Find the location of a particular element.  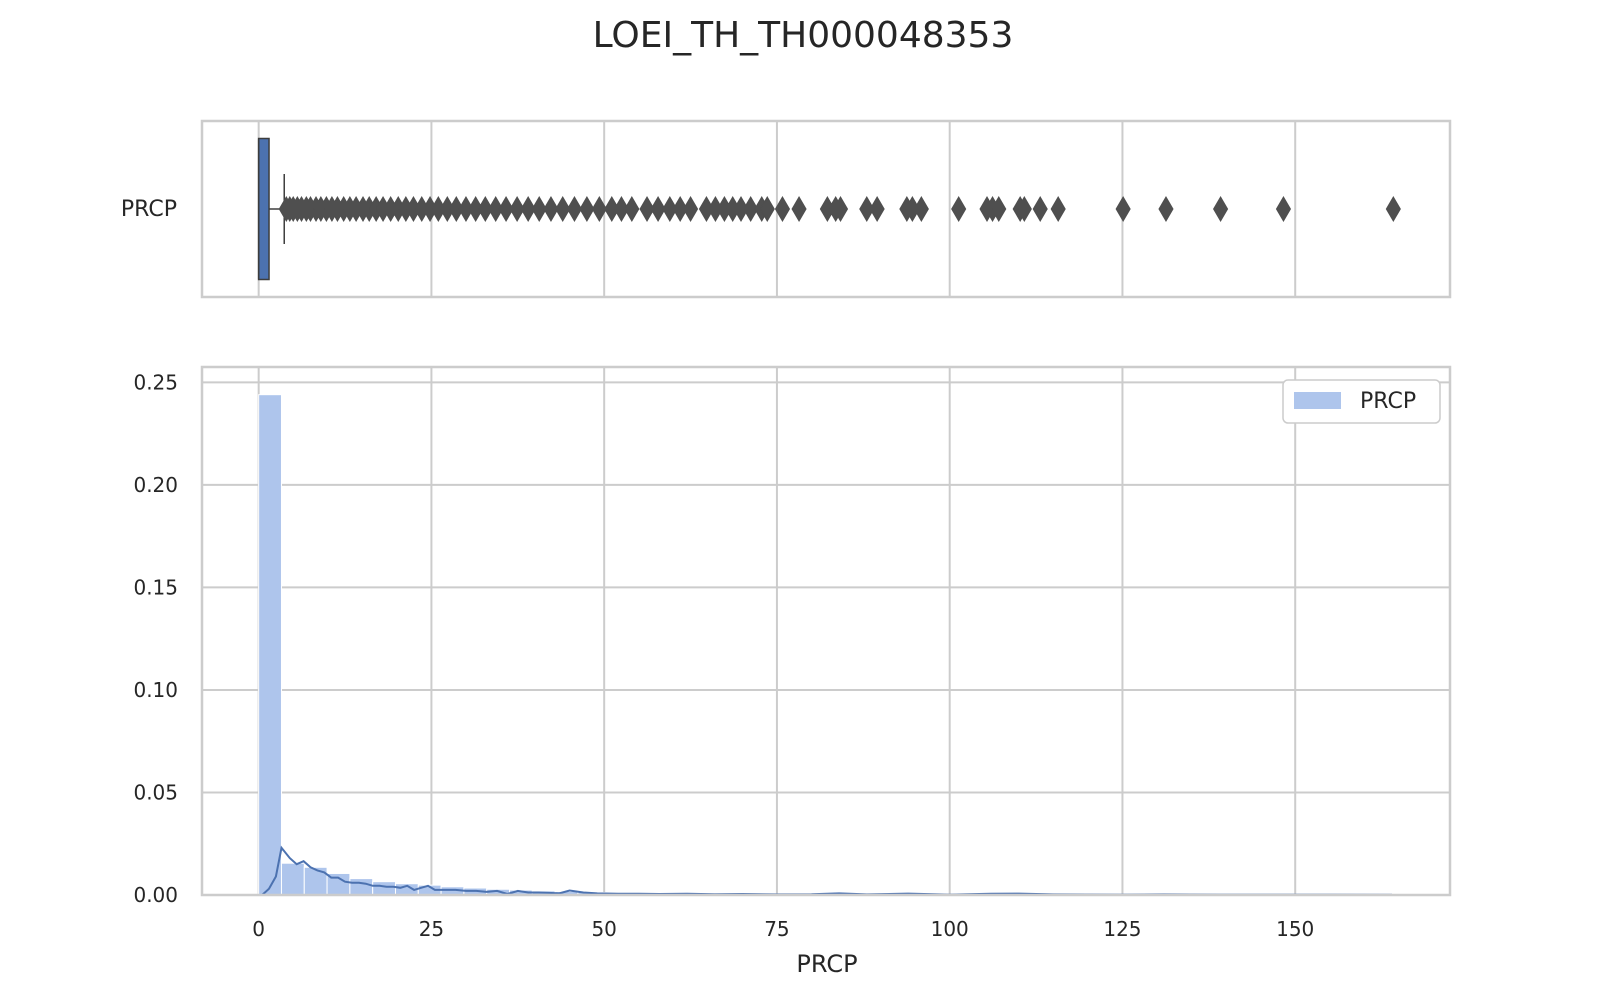

x-axis-title: PRCP is located at coordinates (826, 964).